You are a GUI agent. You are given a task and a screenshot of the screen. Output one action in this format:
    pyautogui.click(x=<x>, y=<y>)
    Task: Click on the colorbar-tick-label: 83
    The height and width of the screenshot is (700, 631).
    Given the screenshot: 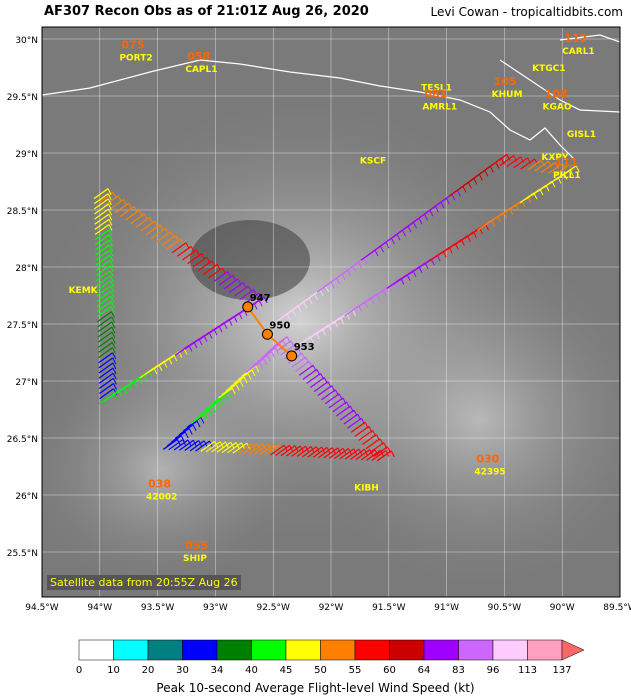 What is the action you would take?
    pyautogui.click(x=458, y=670)
    